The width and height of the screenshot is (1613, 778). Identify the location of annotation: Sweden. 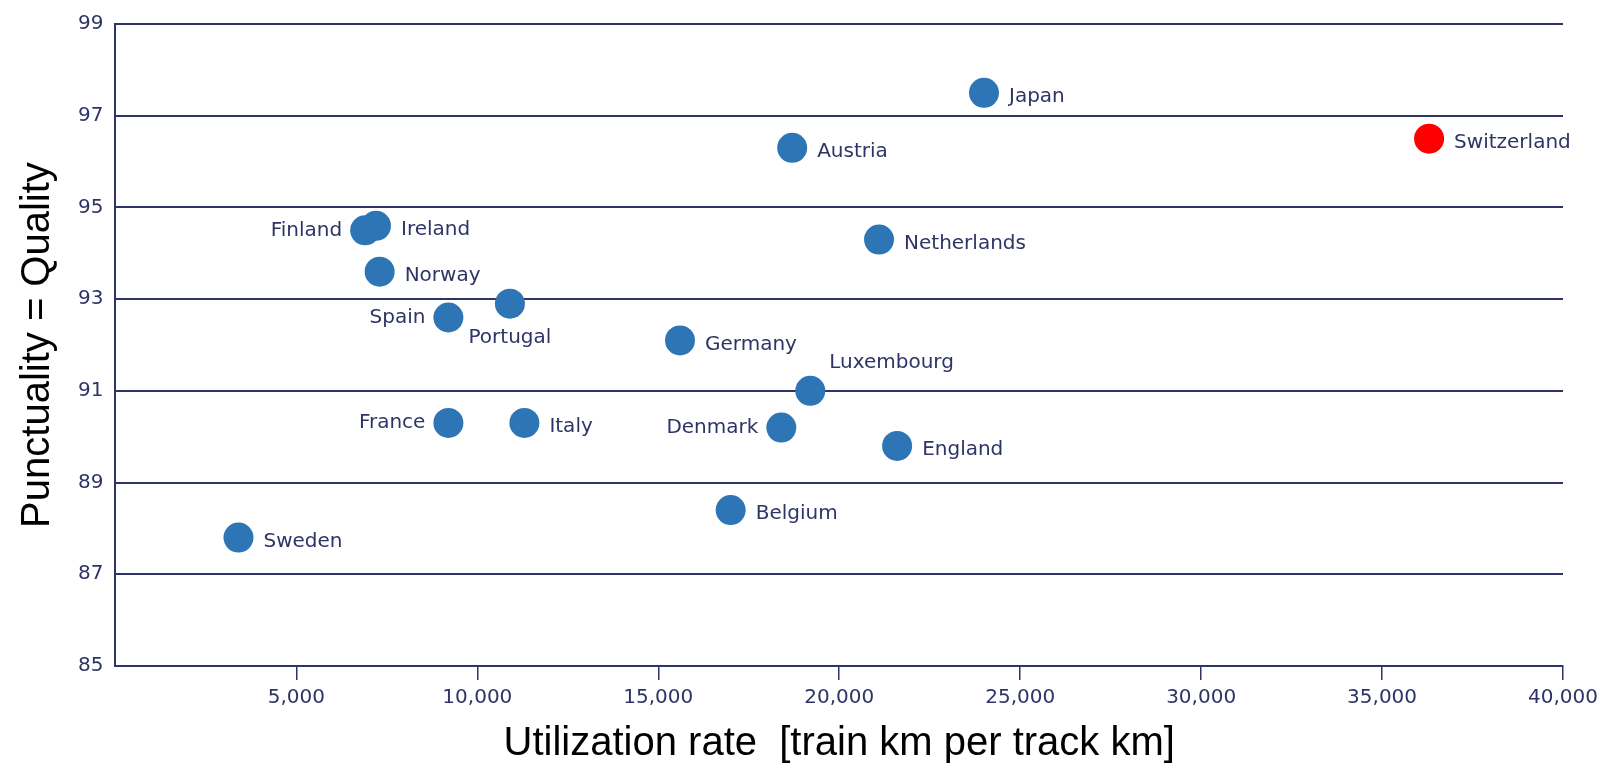
(303, 539).